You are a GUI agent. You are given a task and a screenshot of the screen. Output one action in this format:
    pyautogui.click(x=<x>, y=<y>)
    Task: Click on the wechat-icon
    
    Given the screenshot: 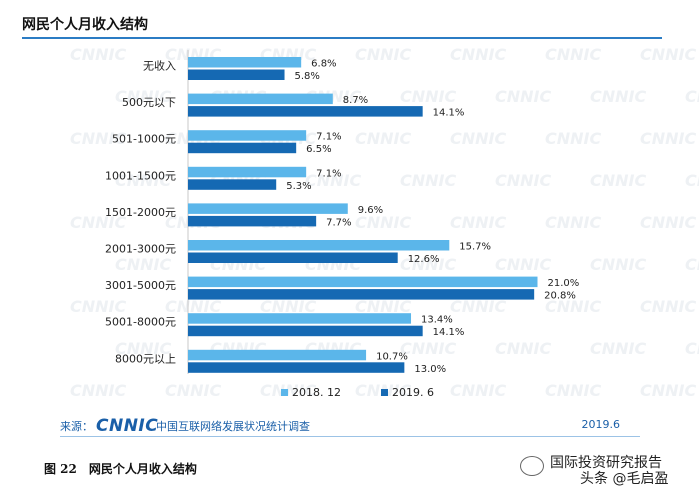 What is the action you would take?
    pyautogui.click(x=532, y=466)
    